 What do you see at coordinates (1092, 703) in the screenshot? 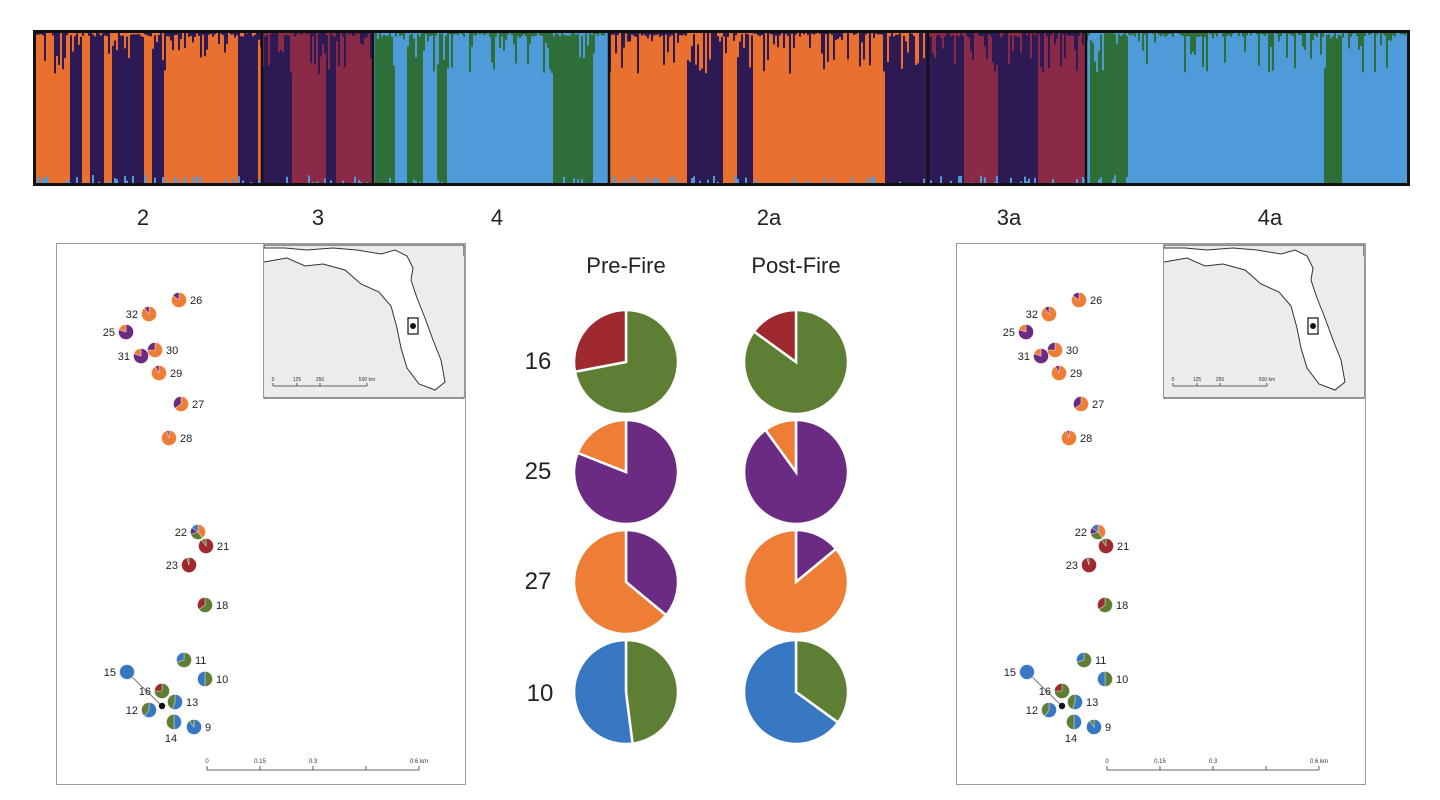
I see `site-label: 13` at bounding box center [1092, 703].